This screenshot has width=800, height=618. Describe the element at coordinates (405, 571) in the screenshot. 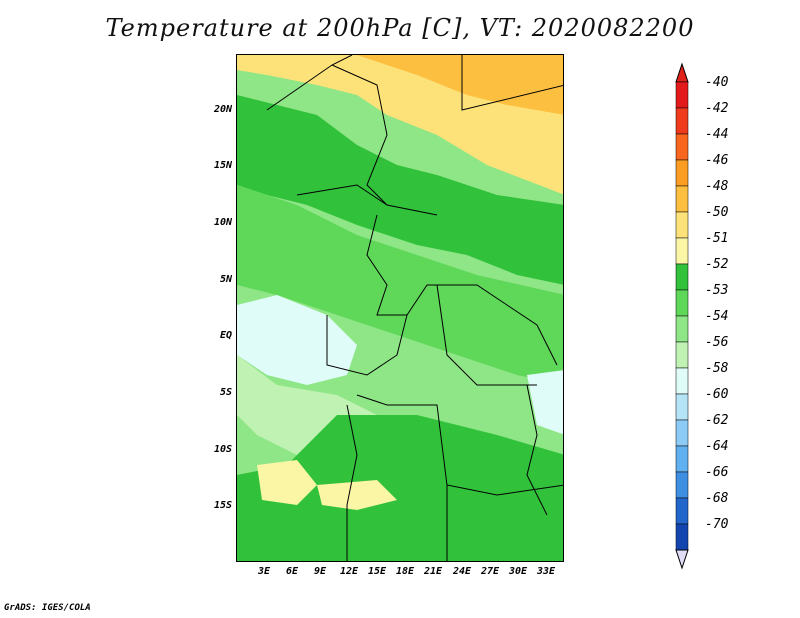

I see `lon-label-18e: 18E` at that location.